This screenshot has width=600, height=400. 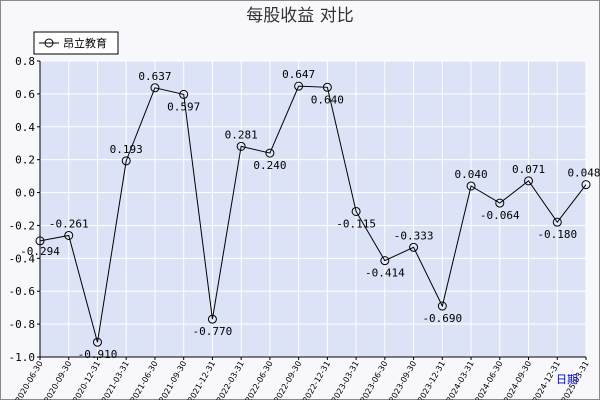 I want to click on x-tick-label: 2020-09-30, so click(x=57, y=380).